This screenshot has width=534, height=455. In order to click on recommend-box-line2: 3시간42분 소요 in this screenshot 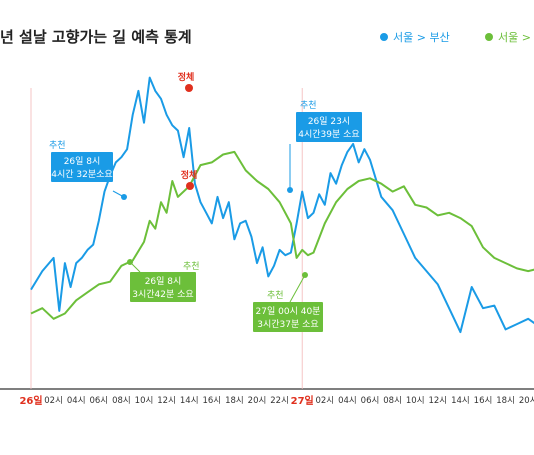, I will do `click(162, 294)`.